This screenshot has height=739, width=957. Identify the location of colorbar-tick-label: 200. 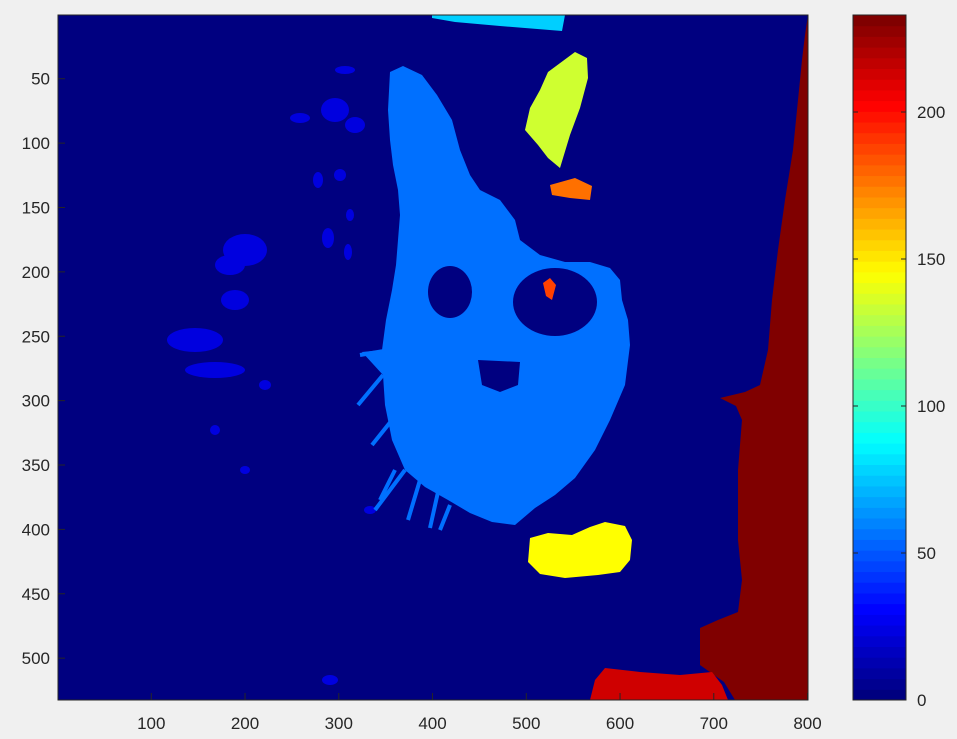
(931, 112).